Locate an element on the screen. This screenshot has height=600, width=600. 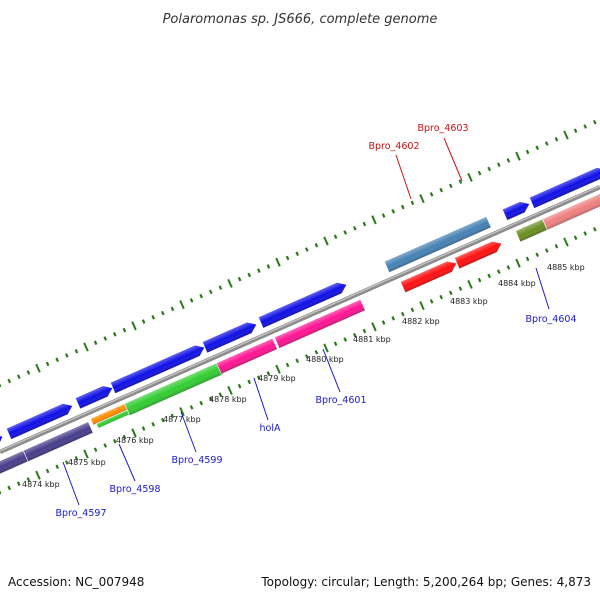
kbp-label: 4877 kbp is located at coordinates (182, 419).